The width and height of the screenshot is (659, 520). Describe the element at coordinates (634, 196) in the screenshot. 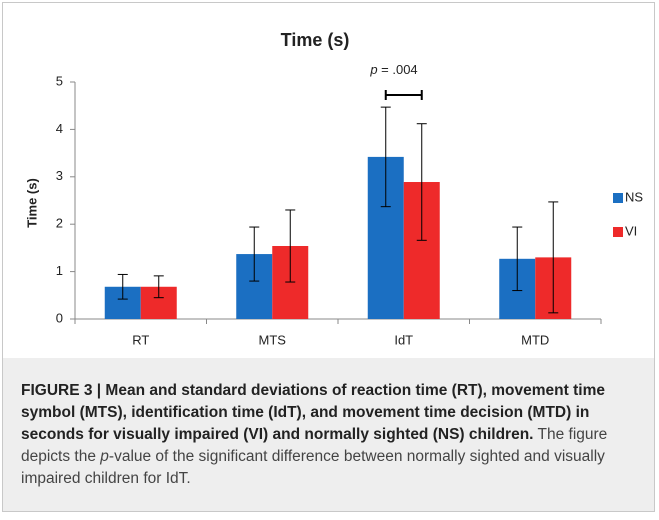

I see `legend-label: NS` at that location.